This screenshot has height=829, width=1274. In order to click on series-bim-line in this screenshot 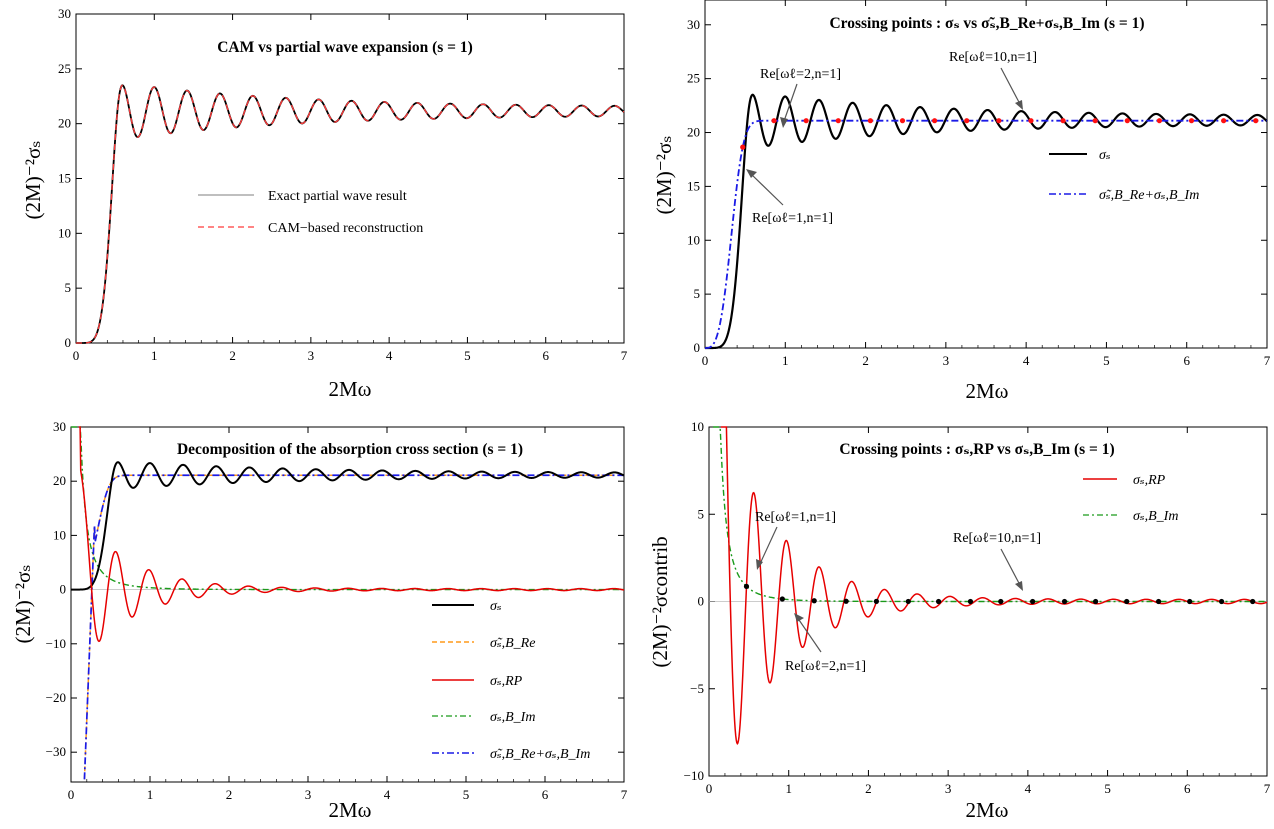, I will do `click(989, 514)`.